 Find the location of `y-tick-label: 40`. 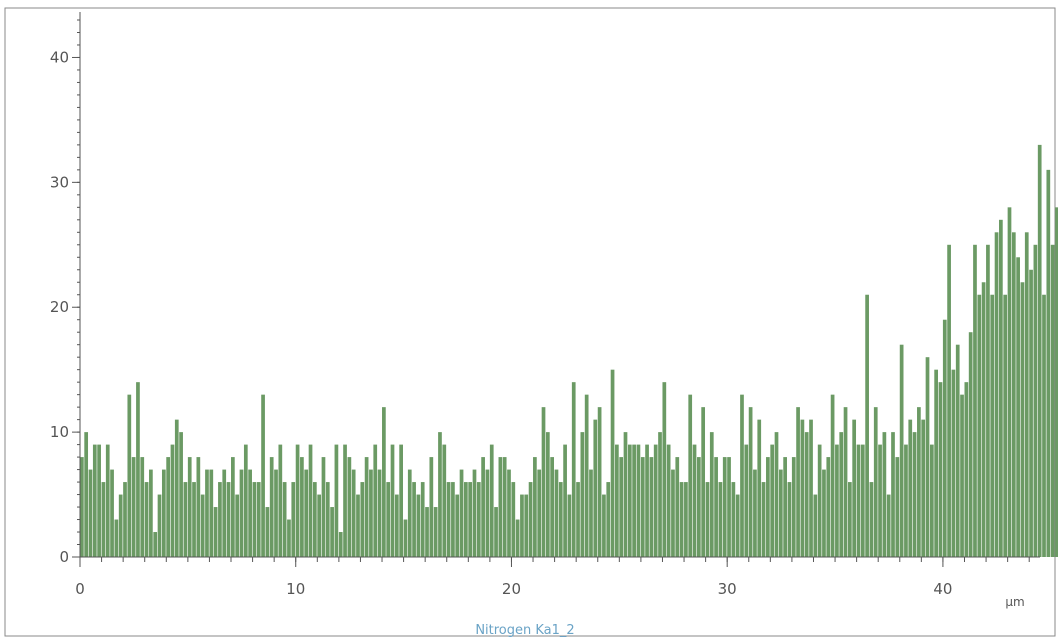

y-tick-label: 40 is located at coordinates (59, 57).